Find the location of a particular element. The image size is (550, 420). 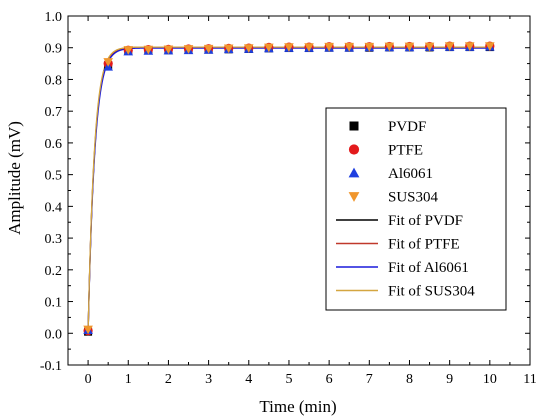

y-axis-label: Amplitude (mV) is located at coordinates (14, 178).